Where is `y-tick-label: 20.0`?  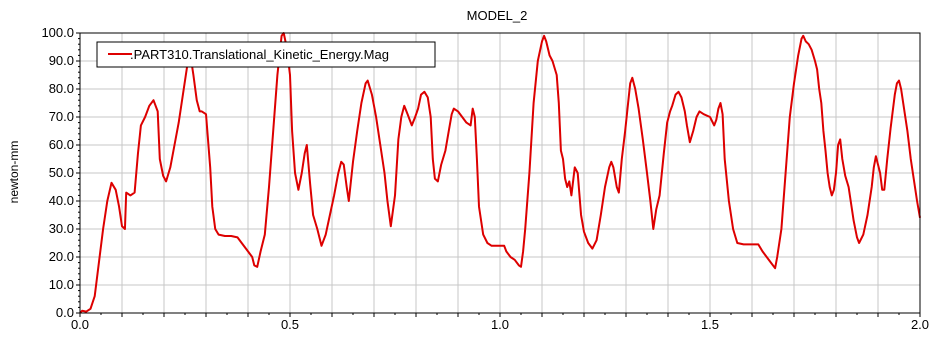 y-tick-label: 20.0 is located at coordinates (61, 256).